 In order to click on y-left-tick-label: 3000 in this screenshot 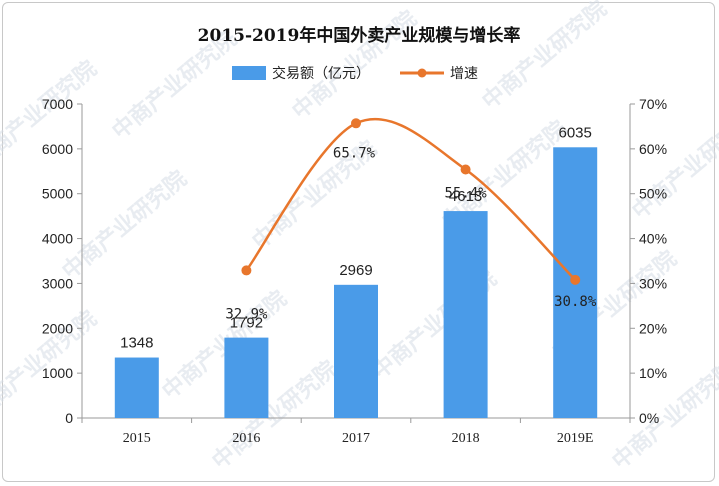, I will do `click(57, 283)`.